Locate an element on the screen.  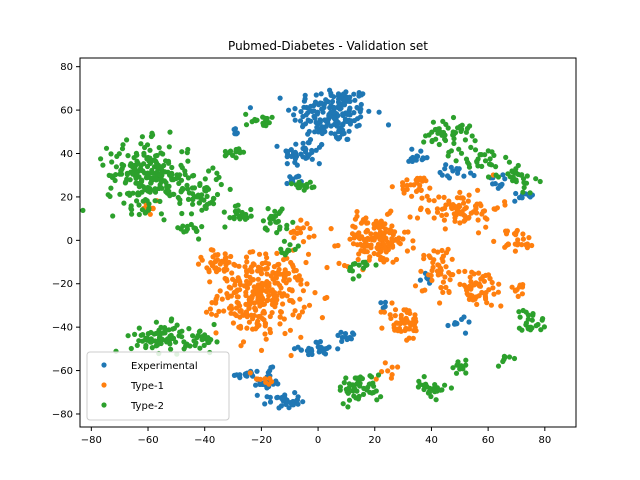
y-tick-label: −40 is located at coordinates (62, 328).